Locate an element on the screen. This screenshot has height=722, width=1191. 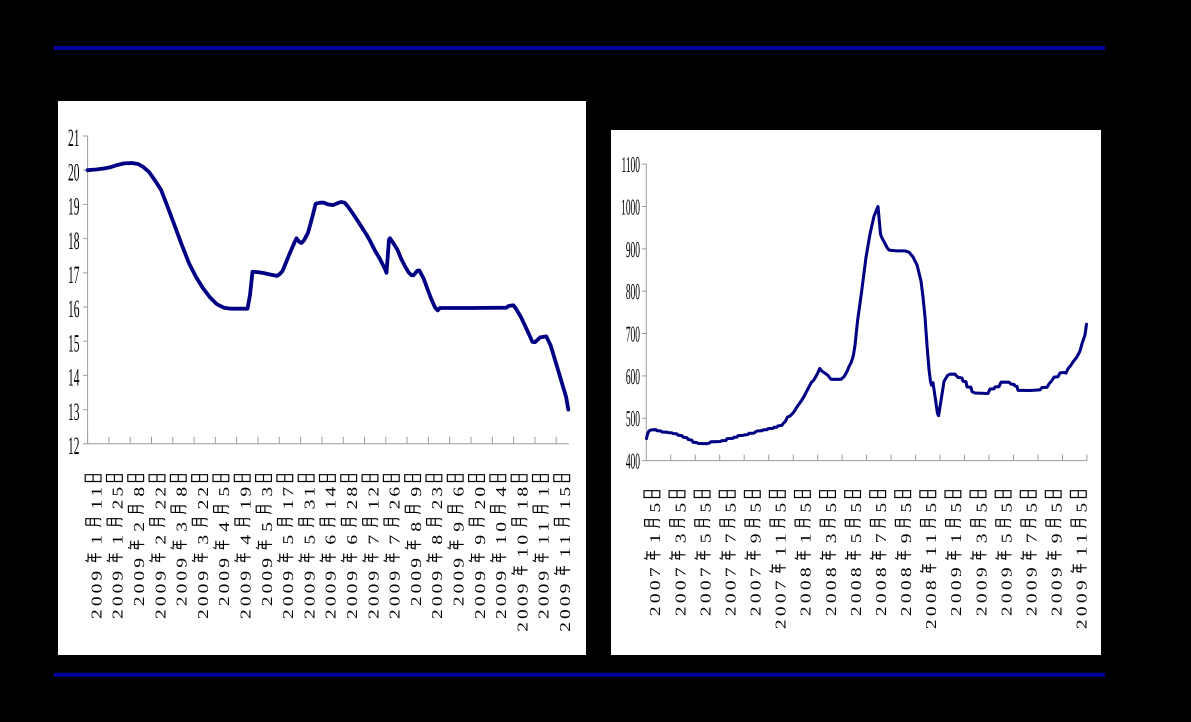
svg-text: 16 is located at coordinates (74, 309).